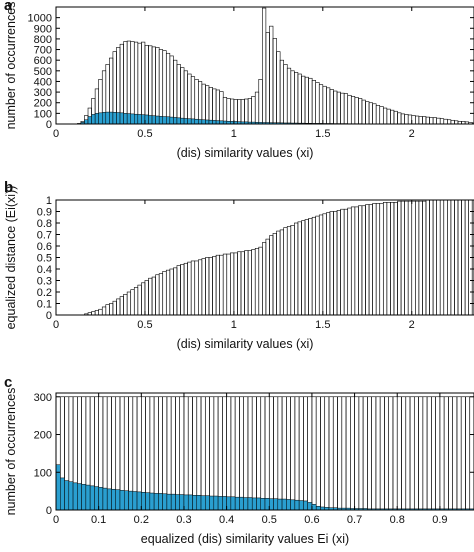 This screenshot has height=552, width=474. Describe the element at coordinates (322, 325) in the screenshot. I see `x-tick-label: 1.5` at that location.